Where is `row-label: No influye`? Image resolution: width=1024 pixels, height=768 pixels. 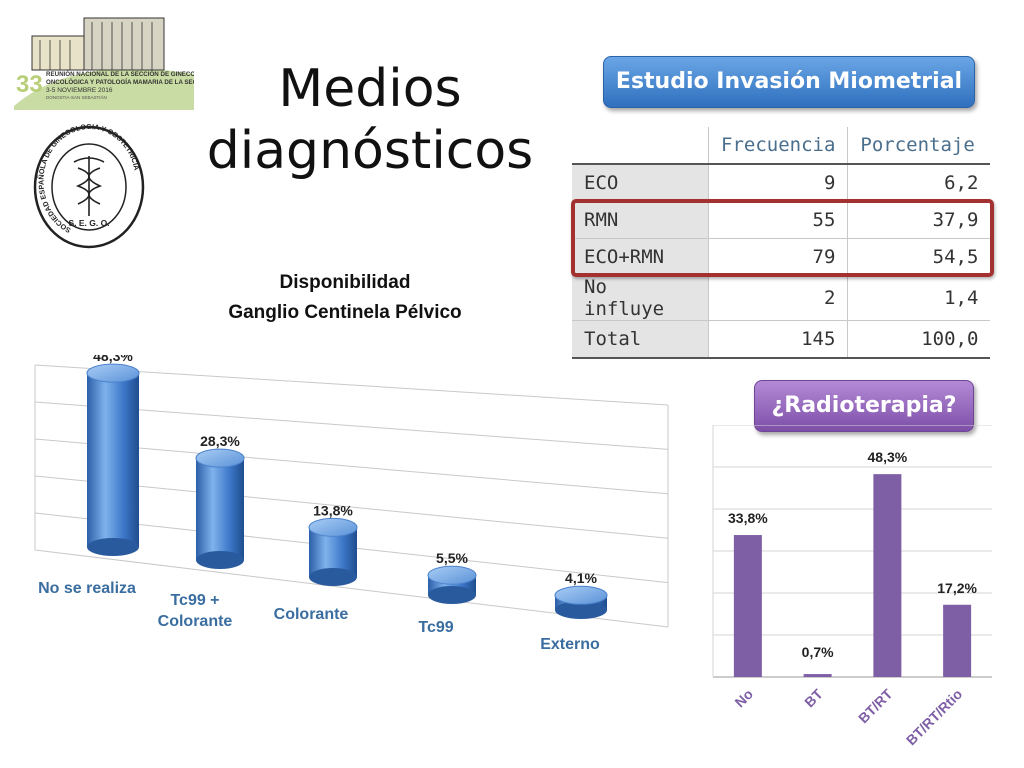
row-label: No influye is located at coordinates (640, 298).